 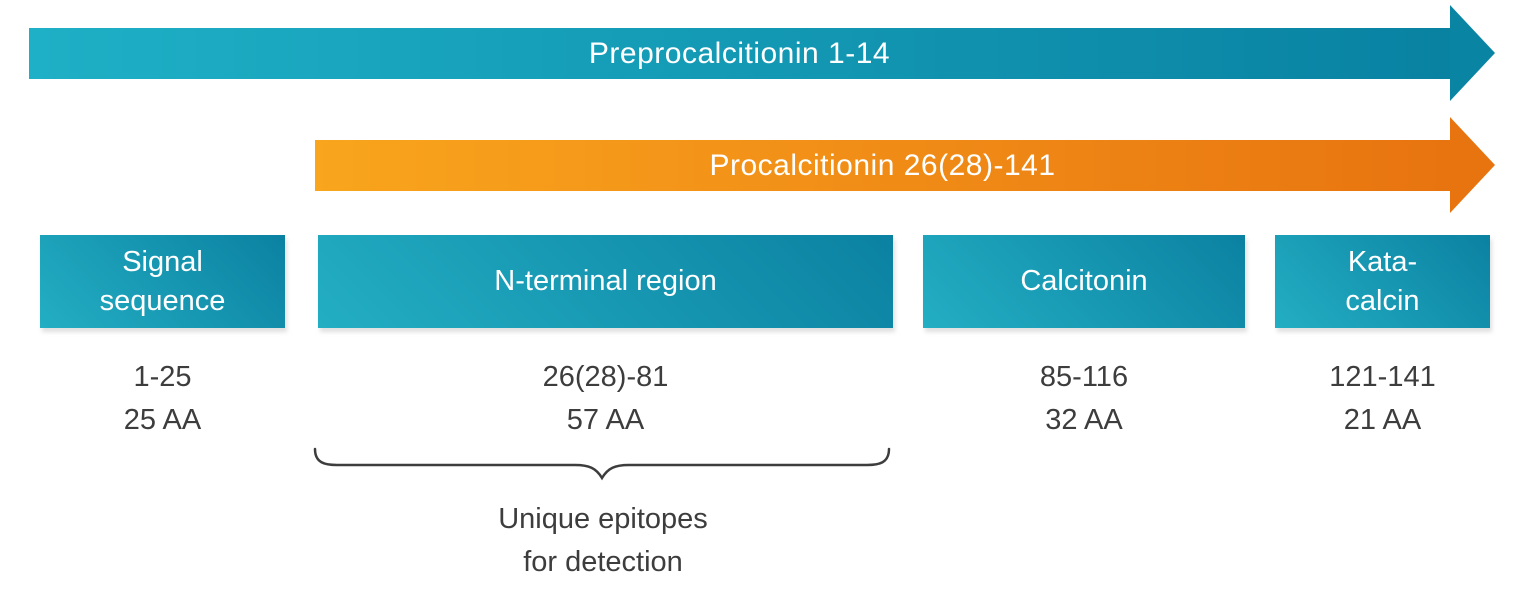 I want to click on preprocalcitonin-arrow-body: Preprocalcitionin 1-14, so click(x=739, y=53).